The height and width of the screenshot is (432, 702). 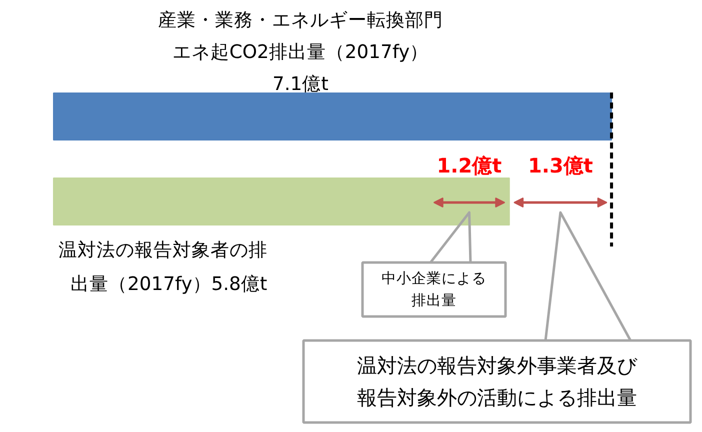 I want to click on text: 温対法の報告対象者の排出量（2017fy）5.8億t, so click(x=163, y=267).